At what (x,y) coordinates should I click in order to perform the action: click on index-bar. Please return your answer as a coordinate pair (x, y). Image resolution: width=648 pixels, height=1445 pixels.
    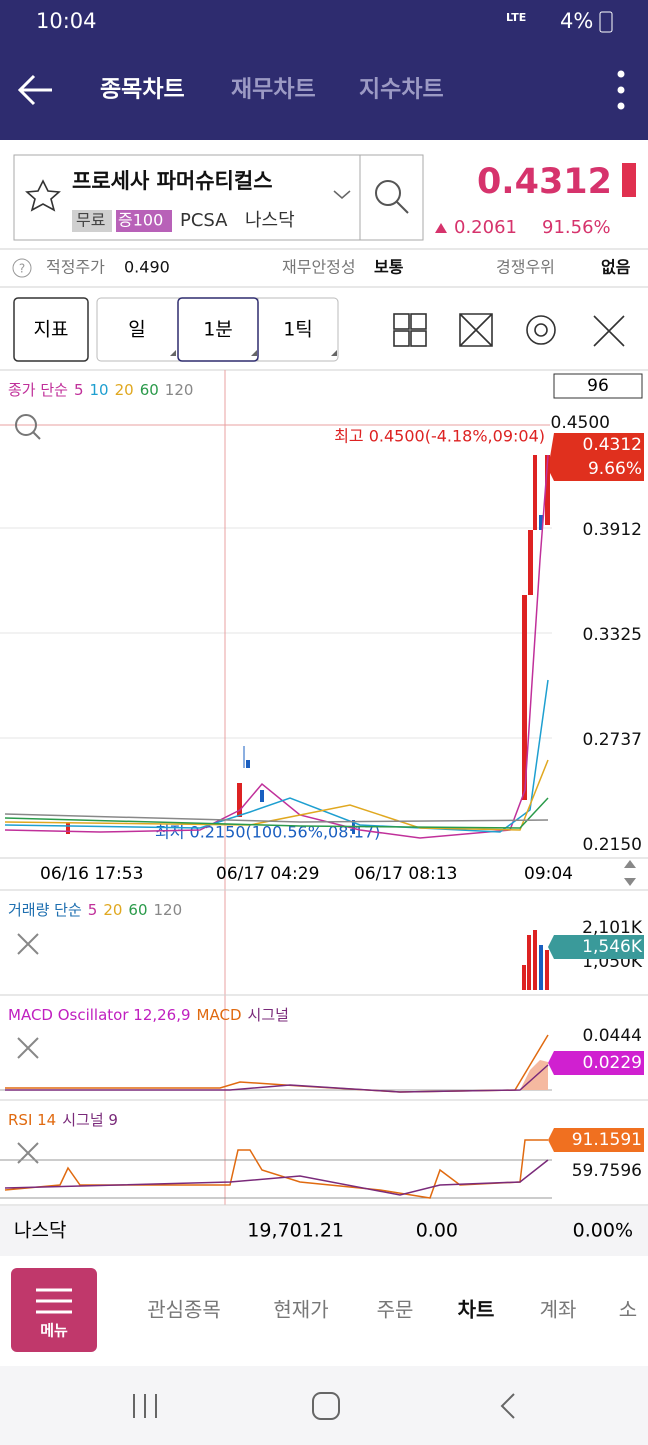
    Looking at the image, I should click on (324, 1231).